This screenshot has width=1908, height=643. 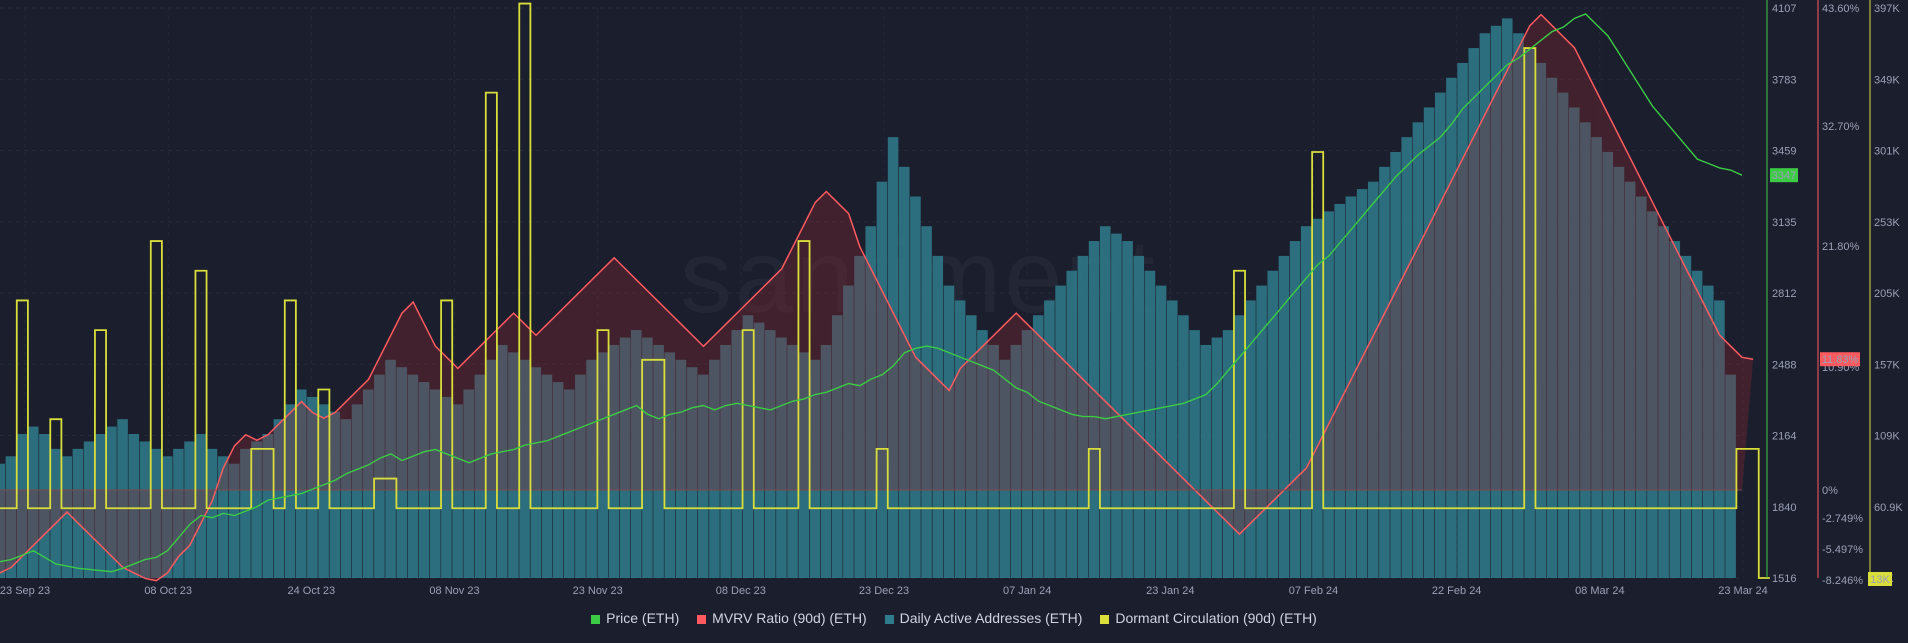 I want to click on legend-label-dormant: Dormant Circulation (90d) (ETH), so click(x=1216, y=618).